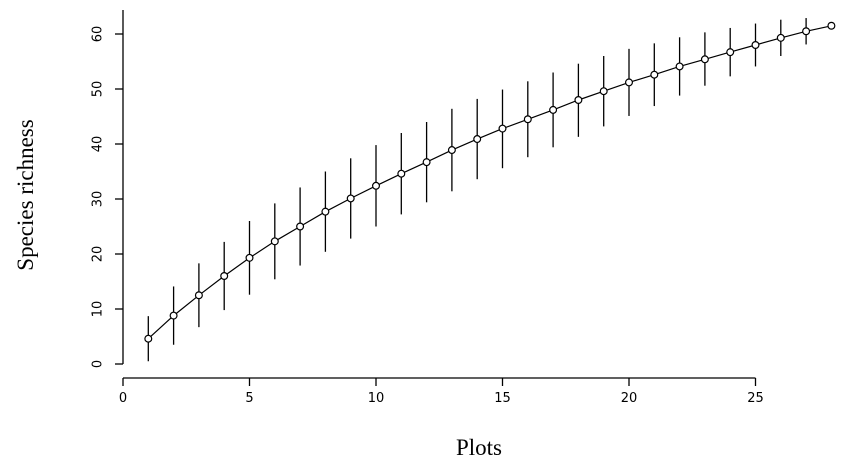 This screenshot has width=842, height=465. Describe the element at coordinates (98, 199) in the screenshot. I see `y-tick-label: 30` at that location.